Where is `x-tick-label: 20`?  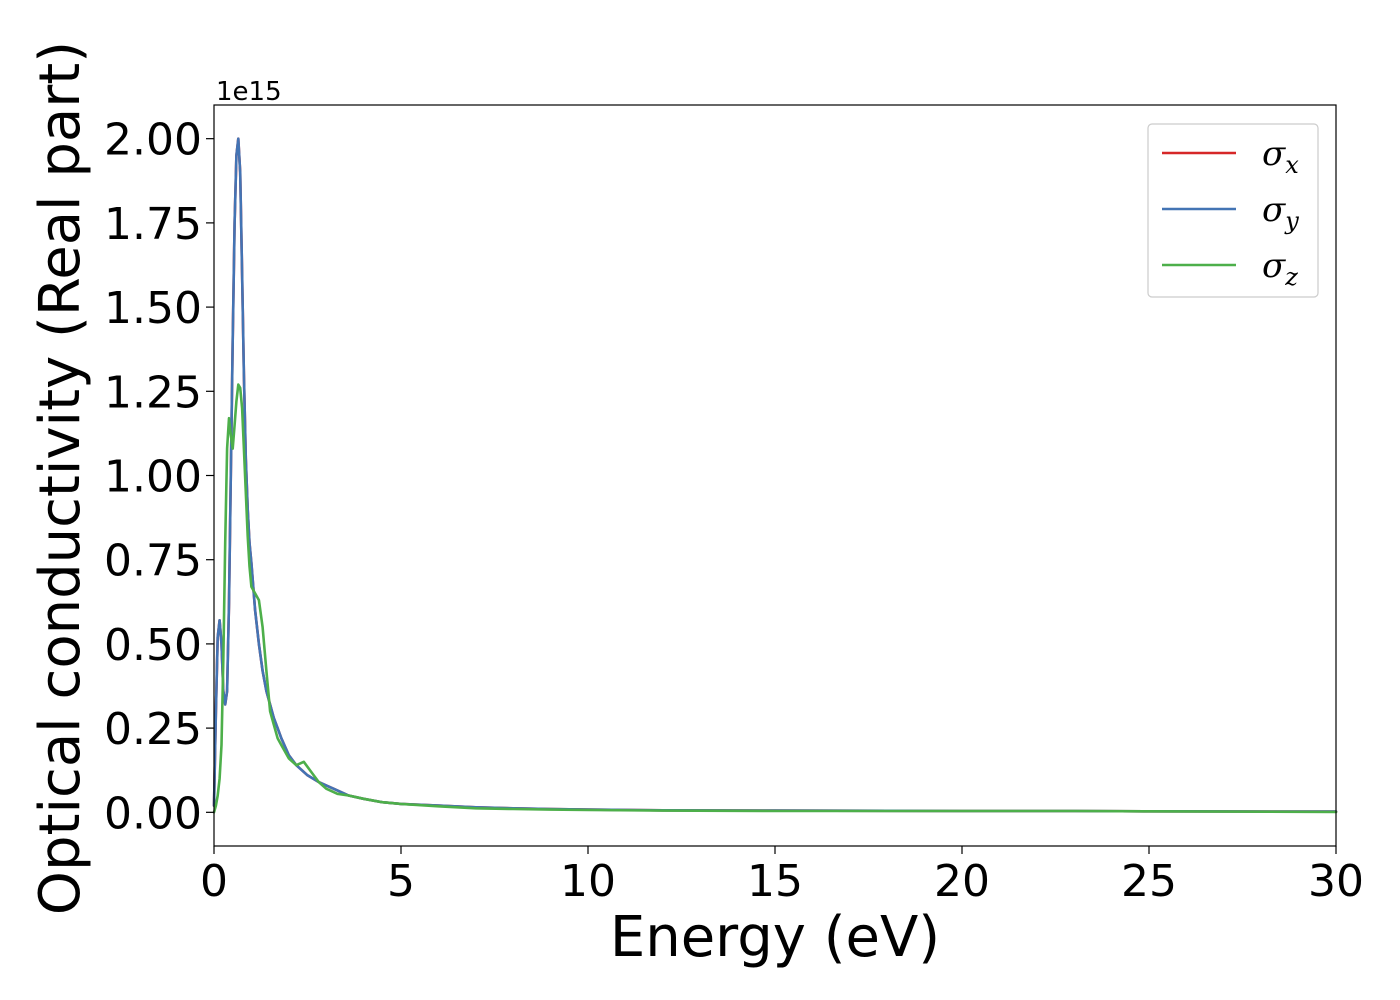 x-tick-label: 20 is located at coordinates (962, 881).